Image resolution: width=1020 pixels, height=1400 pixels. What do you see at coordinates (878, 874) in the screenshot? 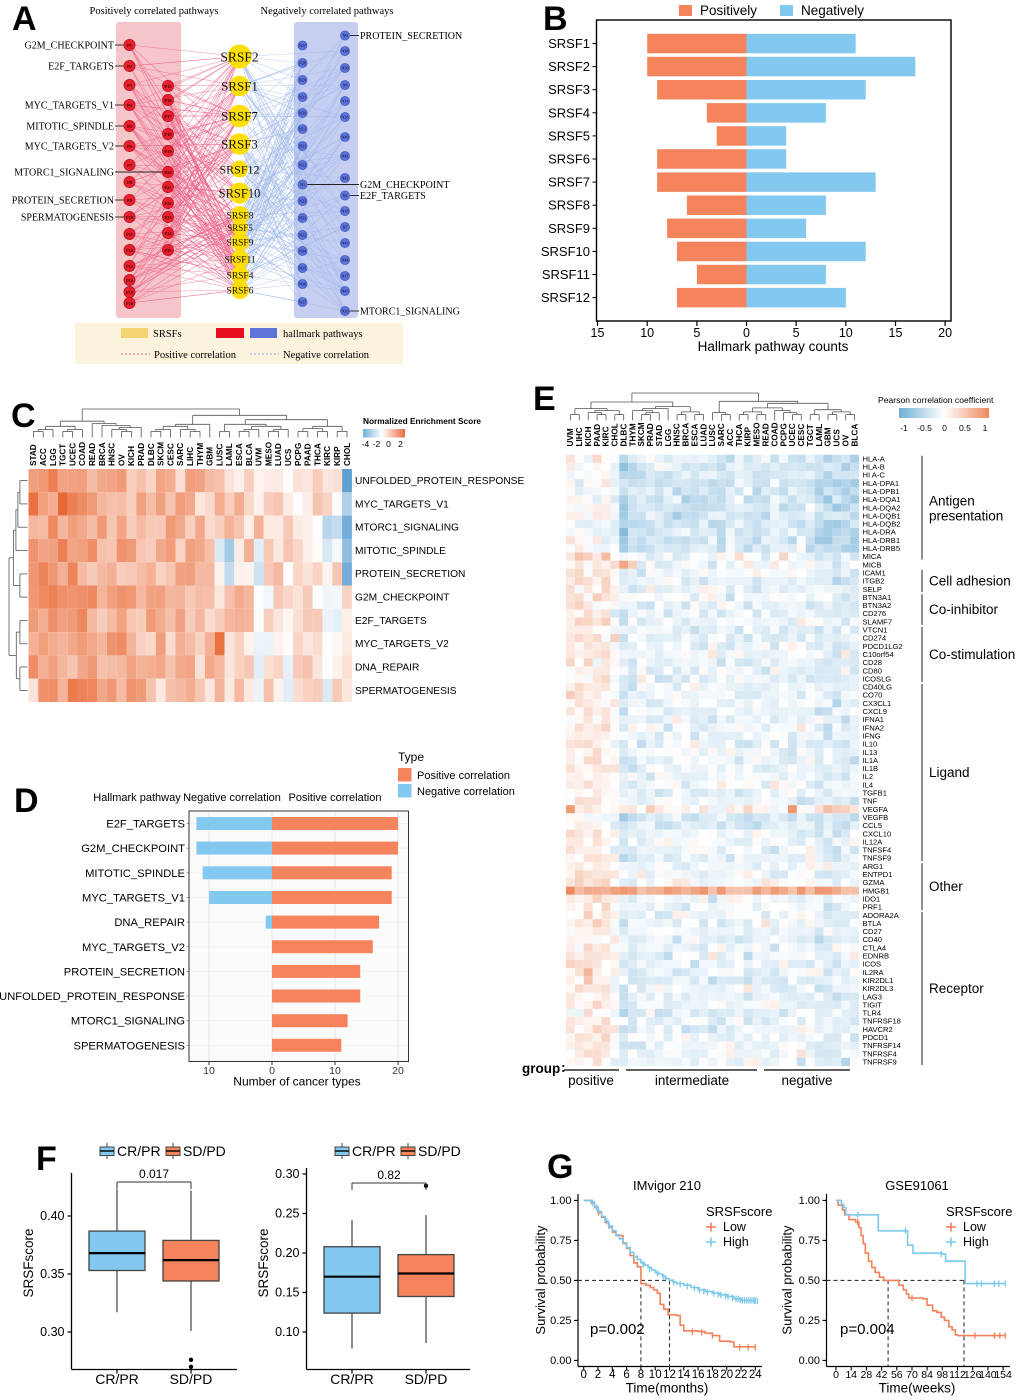
I see `svg-text: ENTPD1` at bounding box center [878, 874].